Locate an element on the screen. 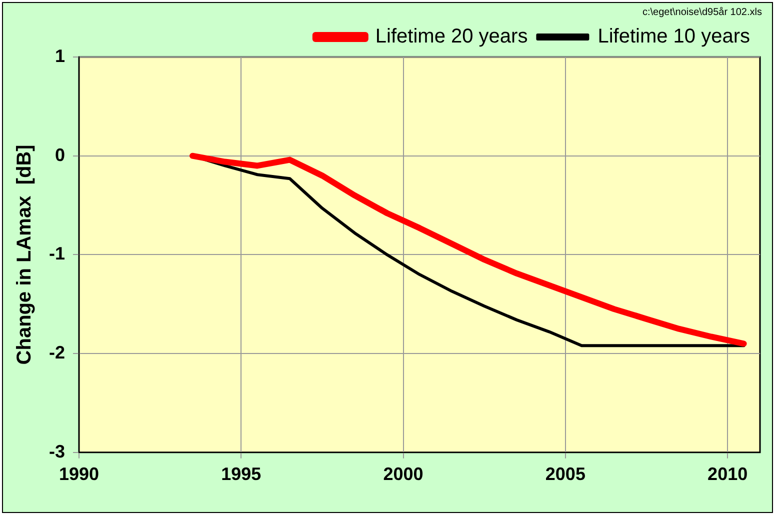 Image resolution: width=775 pixels, height=515 pixels. y-tick-label: -2 is located at coordinates (57, 352).